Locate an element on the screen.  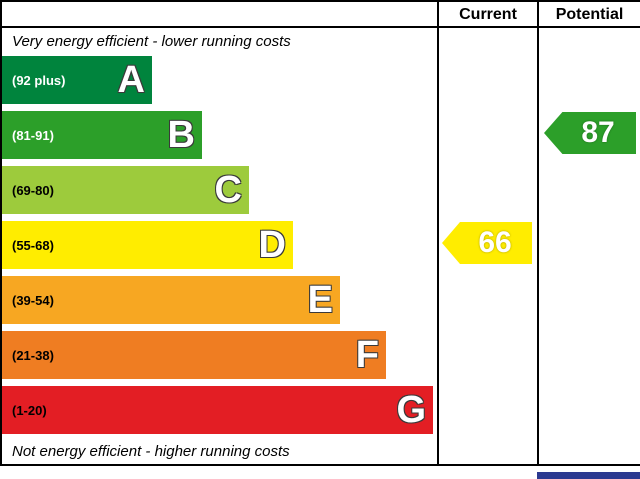
band-letter: B is located at coordinates (181, 135).